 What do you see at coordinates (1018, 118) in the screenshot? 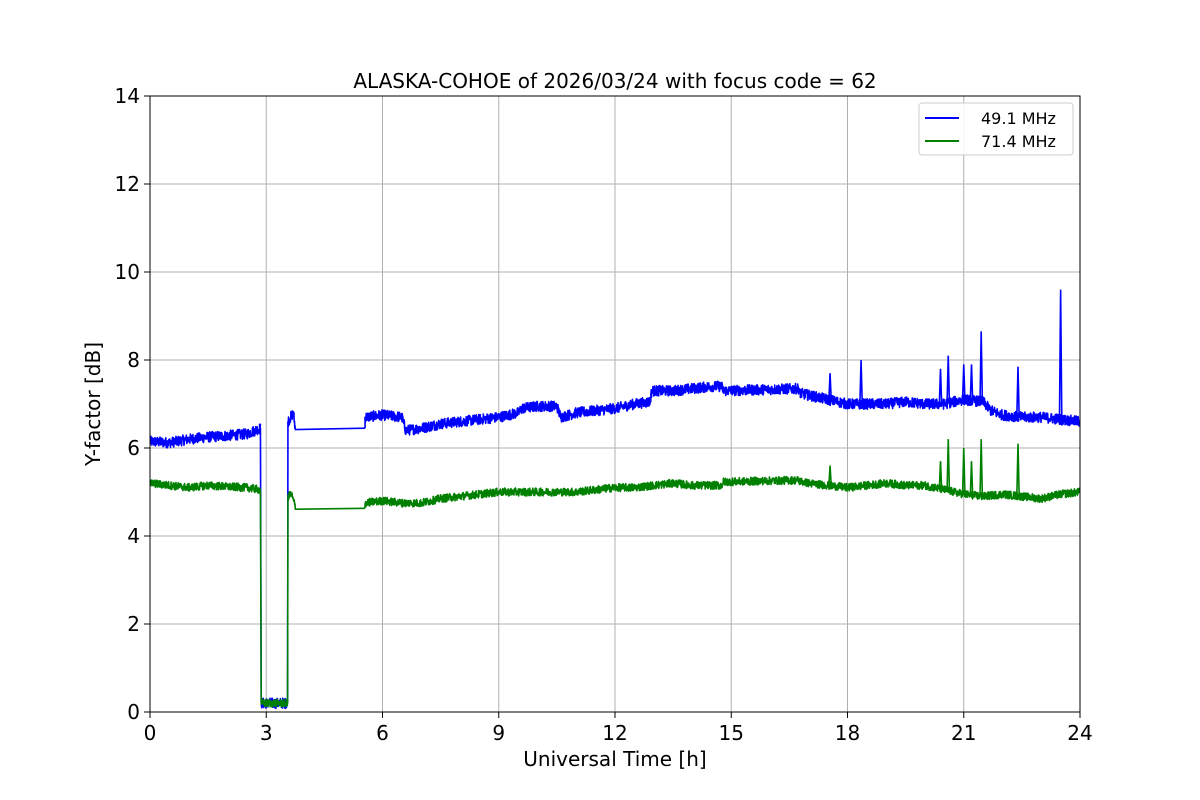
I see `legend-label: 49.1 MHz` at bounding box center [1018, 118].